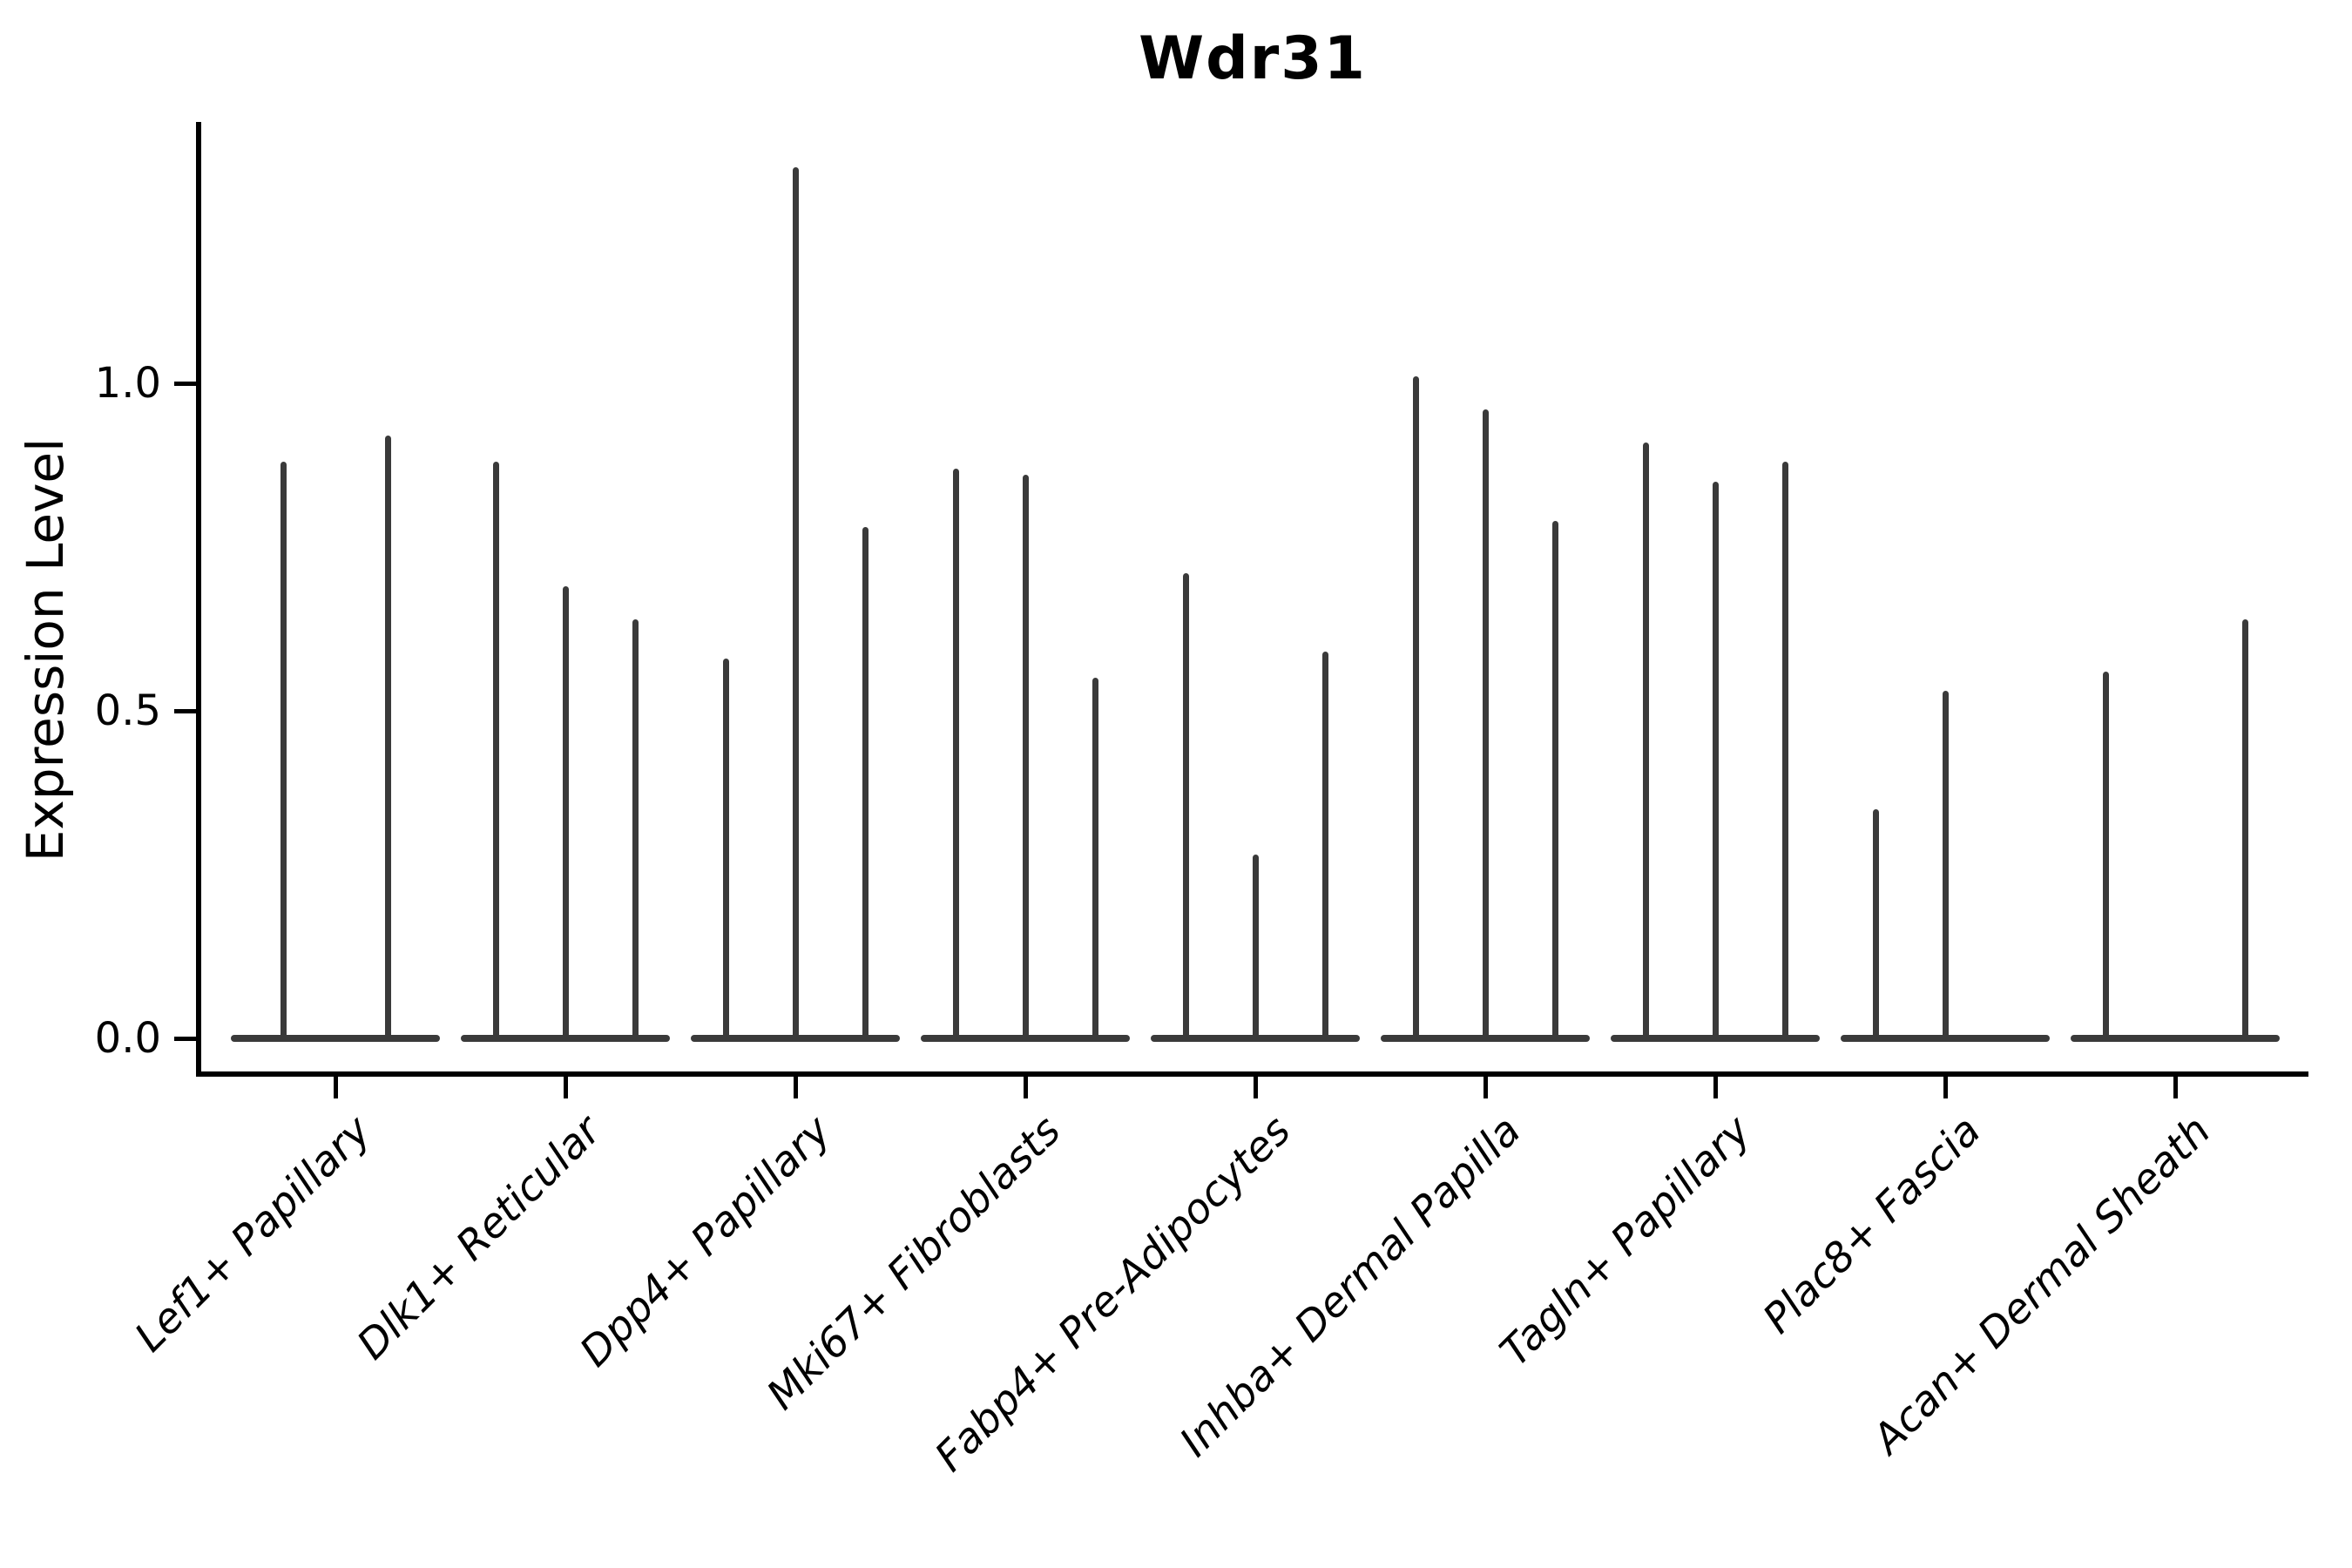 This screenshot has width=2352, height=1568. What do you see at coordinates (198, 599) in the screenshot?
I see `y-axis-spine` at bounding box center [198, 599].